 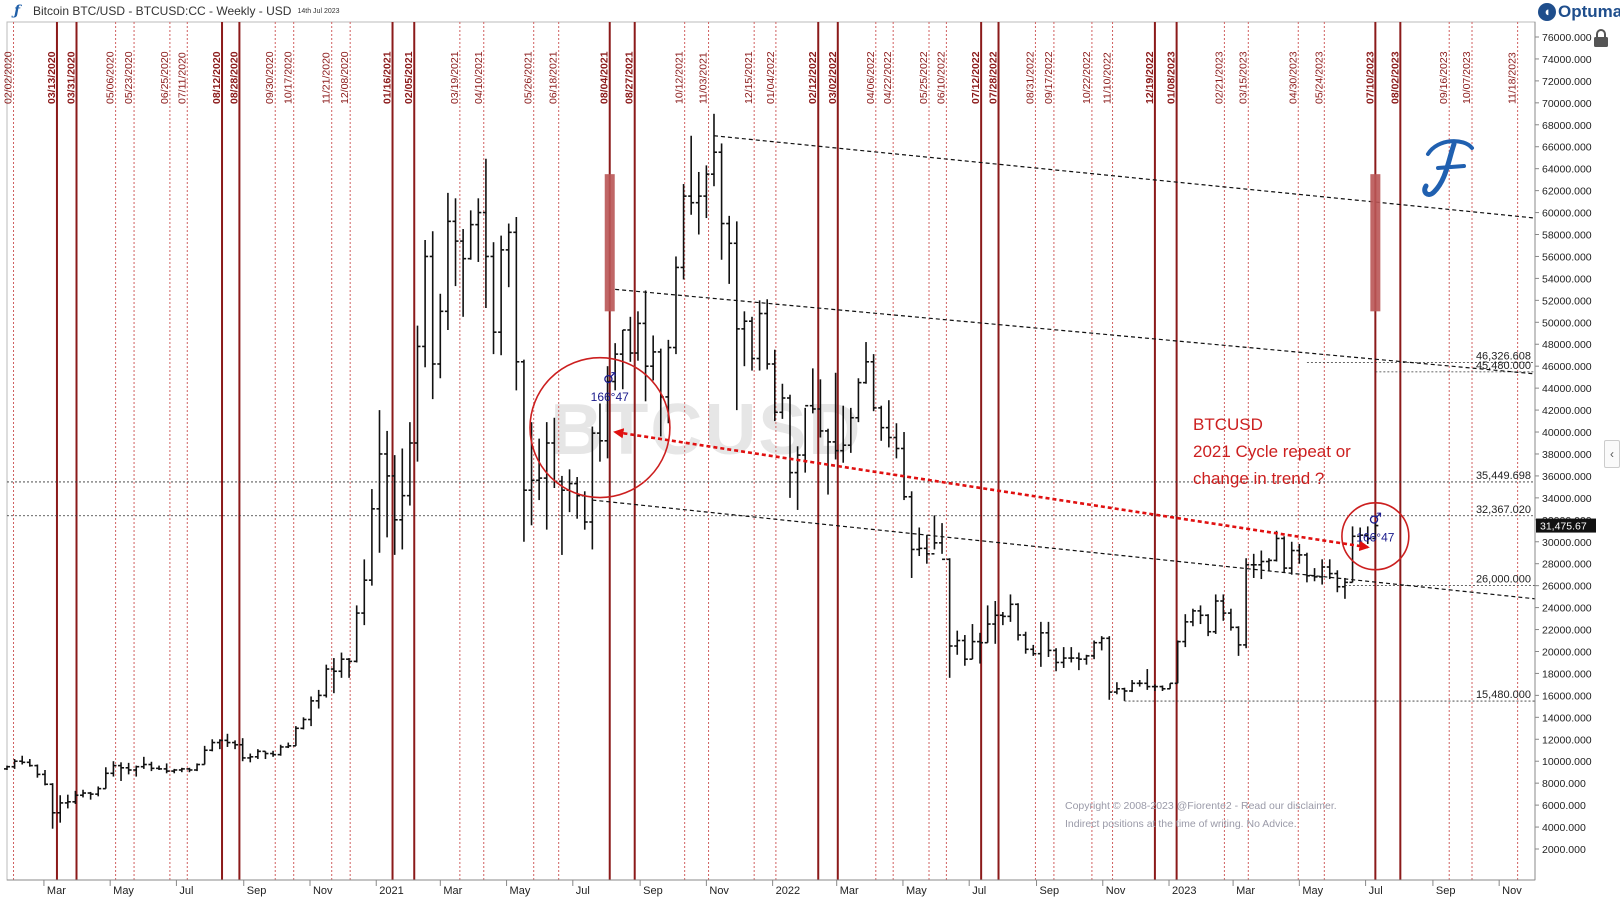 I want to click on cycle-date-label: 05/06/2020, so click(x=111, y=77).